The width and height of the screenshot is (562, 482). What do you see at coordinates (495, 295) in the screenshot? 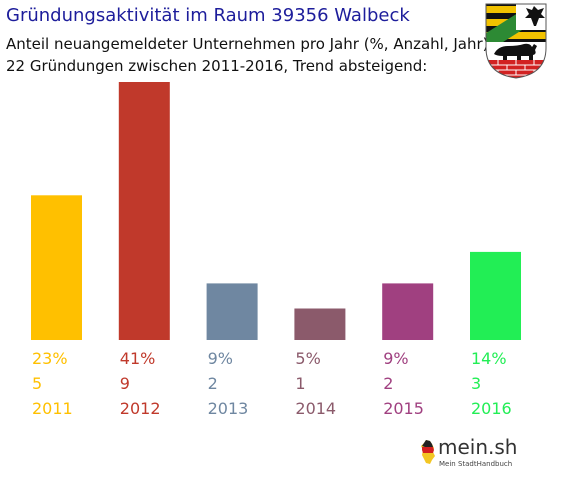
I see `bar-2016` at bounding box center [495, 295].